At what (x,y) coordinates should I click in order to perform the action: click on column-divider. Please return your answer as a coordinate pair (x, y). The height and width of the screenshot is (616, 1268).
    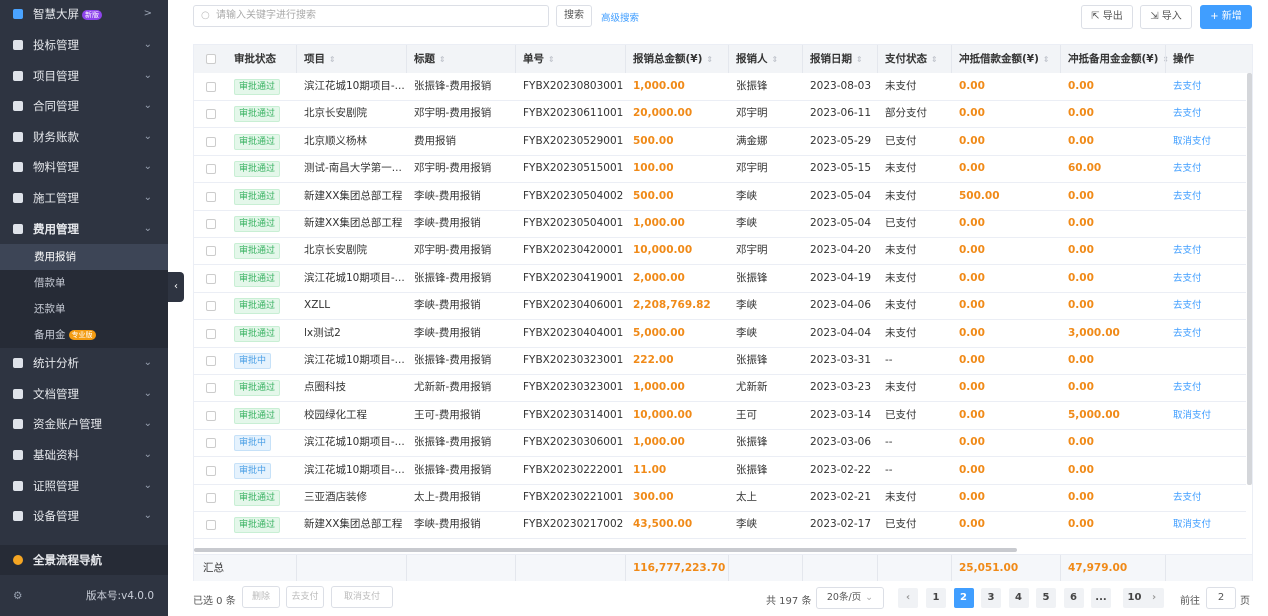
    Looking at the image, I should click on (625, 59).